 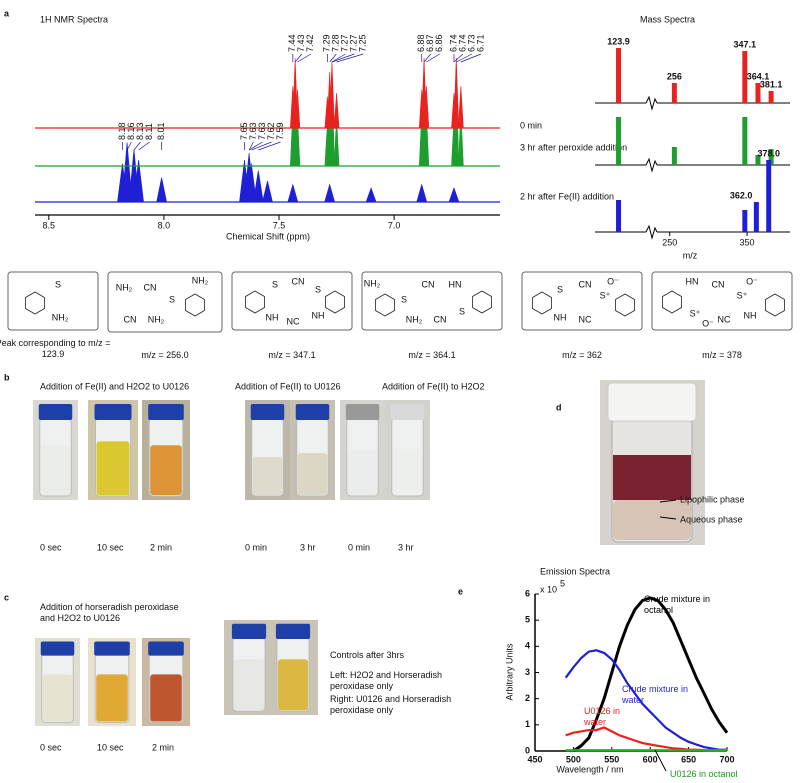 What do you see at coordinates (480, 43) in the screenshot?
I see `peak-label: 6.71` at bounding box center [480, 43].